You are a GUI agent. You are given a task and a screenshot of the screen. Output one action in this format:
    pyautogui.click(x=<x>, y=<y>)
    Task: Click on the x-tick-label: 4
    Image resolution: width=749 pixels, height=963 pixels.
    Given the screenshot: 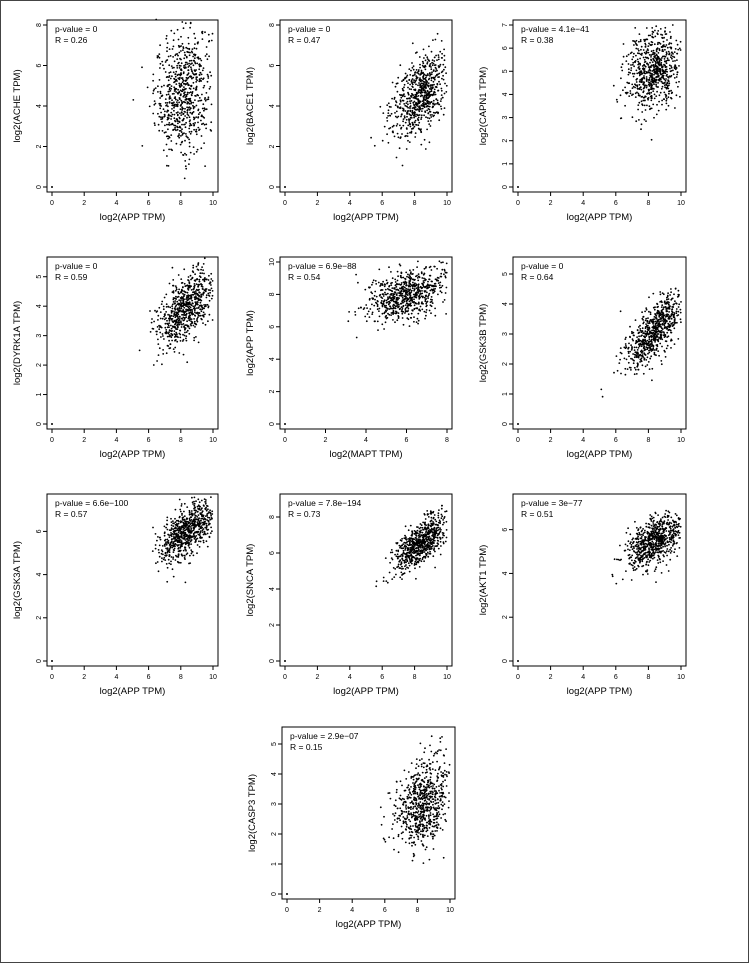 What is the action you would take?
    pyautogui.click(x=583, y=203)
    